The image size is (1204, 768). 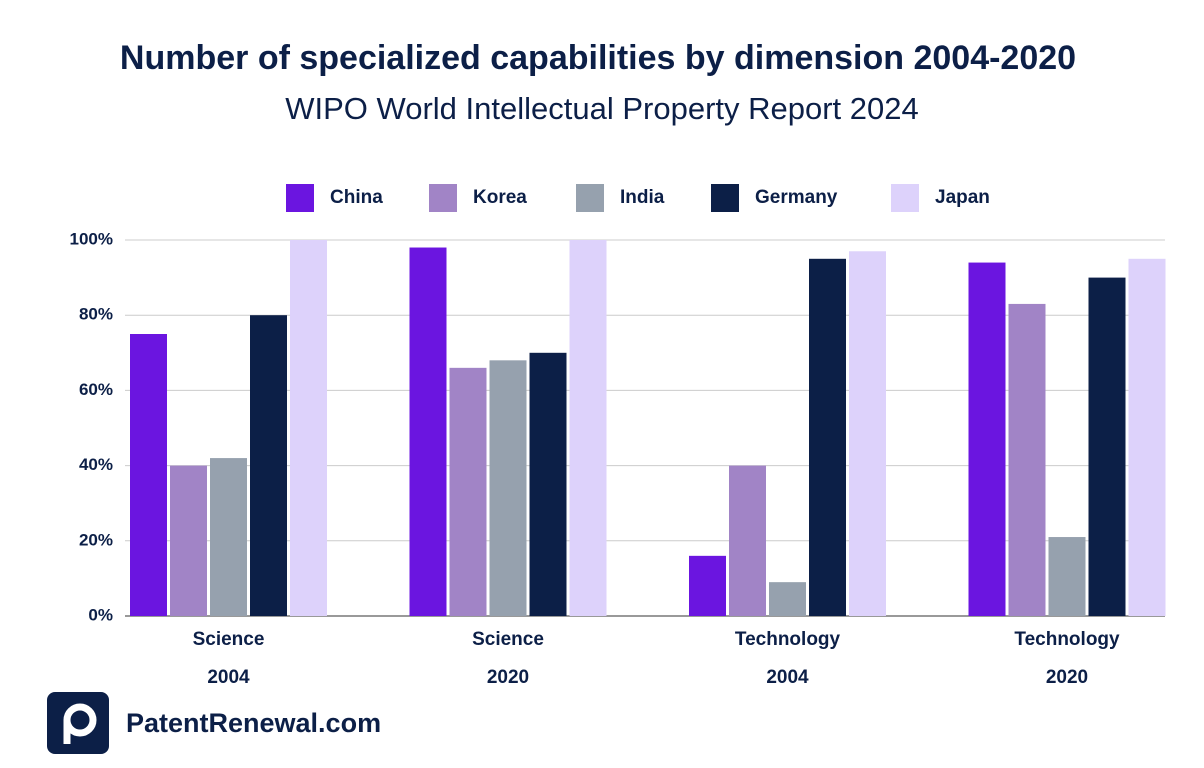 What do you see at coordinates (962, 197) in the screenshot?
I see `legend-label: Japan` at bounding box center [962, 197].